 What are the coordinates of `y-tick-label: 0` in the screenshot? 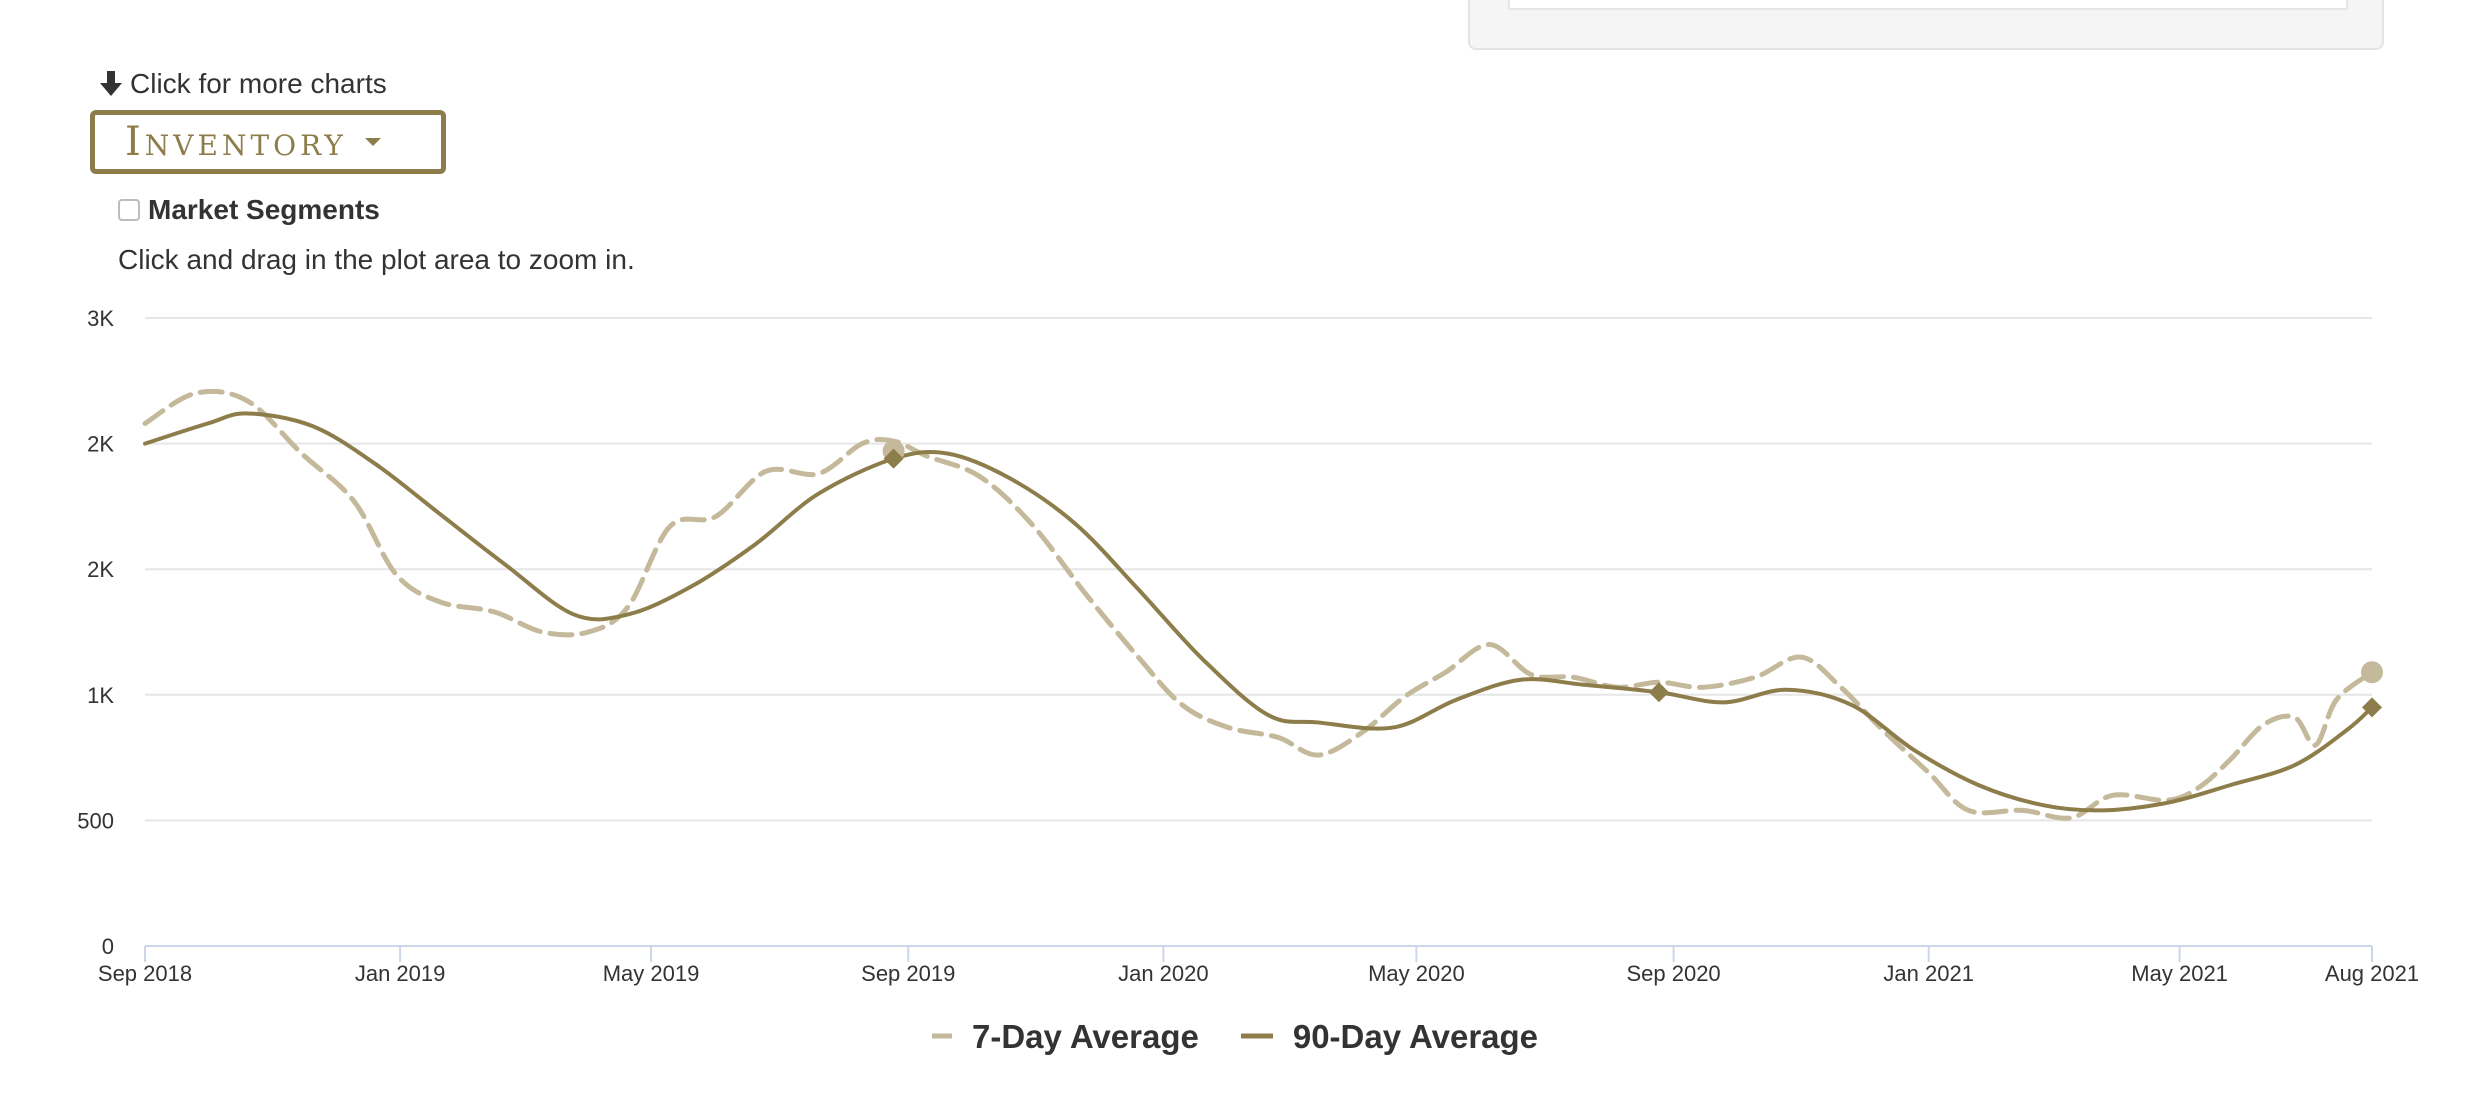 It's located at (108, 946).